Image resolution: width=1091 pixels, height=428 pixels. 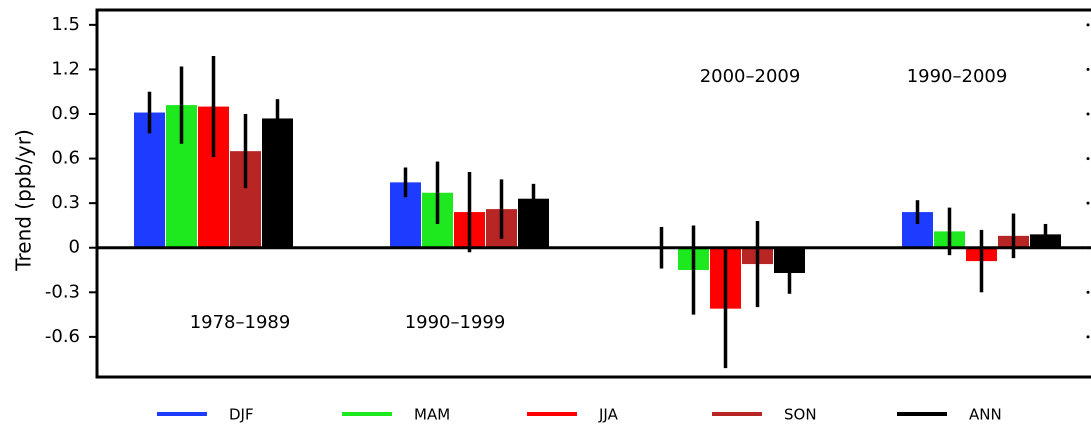 I want to click on y-tick-label: 0.9, so click(x=65, y=113).